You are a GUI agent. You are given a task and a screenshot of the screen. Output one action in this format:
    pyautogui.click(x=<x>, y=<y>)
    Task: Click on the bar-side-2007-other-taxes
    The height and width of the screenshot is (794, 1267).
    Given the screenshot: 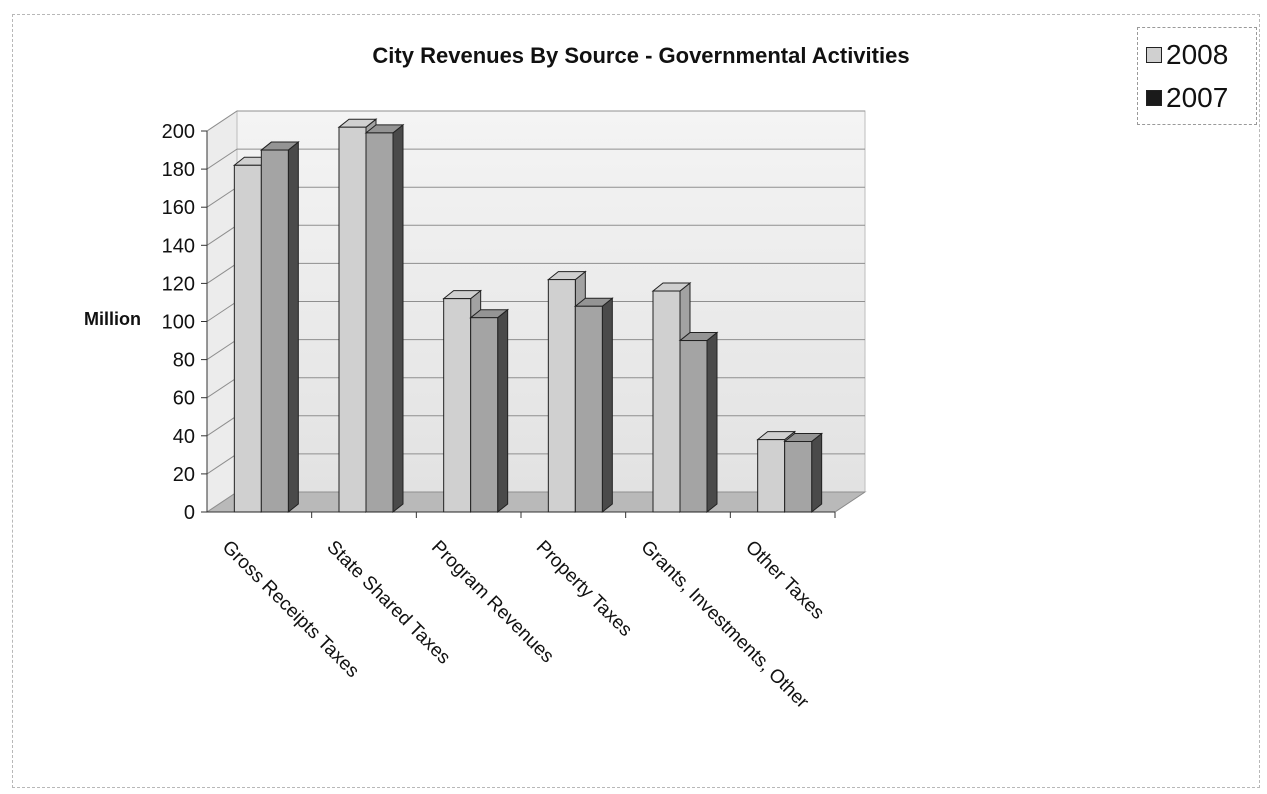 What is the action you would take?
    pyautogui.click(x=817, y=473)
    